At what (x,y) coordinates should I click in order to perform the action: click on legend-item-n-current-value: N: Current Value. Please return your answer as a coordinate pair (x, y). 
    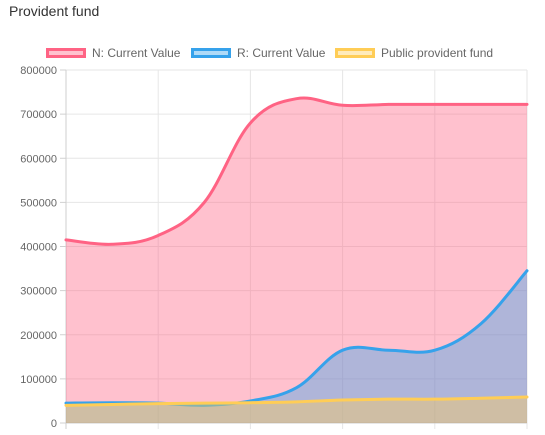
    Looking at the image, I should click on (113, 53).